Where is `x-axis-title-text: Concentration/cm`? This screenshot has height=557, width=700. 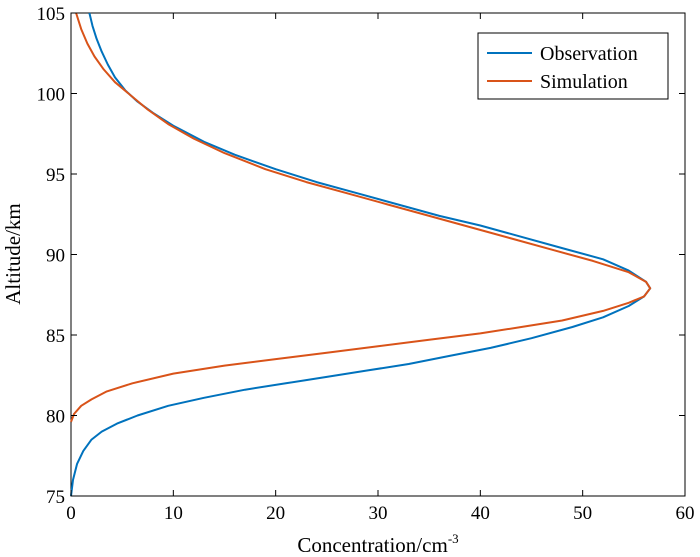 x-axis-title-text: Concentration/cm is located at coordinates (372, 545).